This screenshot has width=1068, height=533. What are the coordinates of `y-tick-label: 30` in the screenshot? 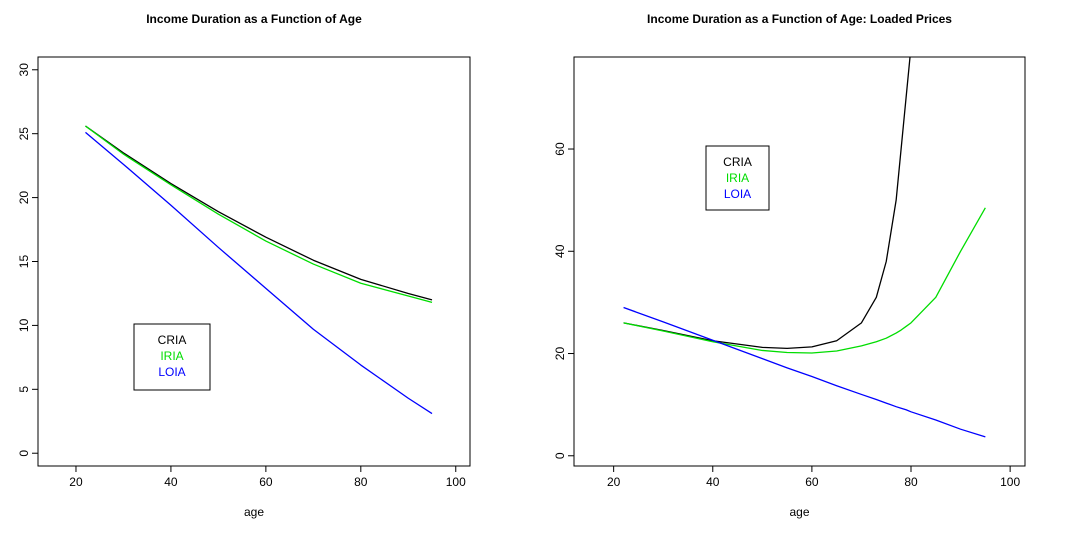 It's located at (24, 70).